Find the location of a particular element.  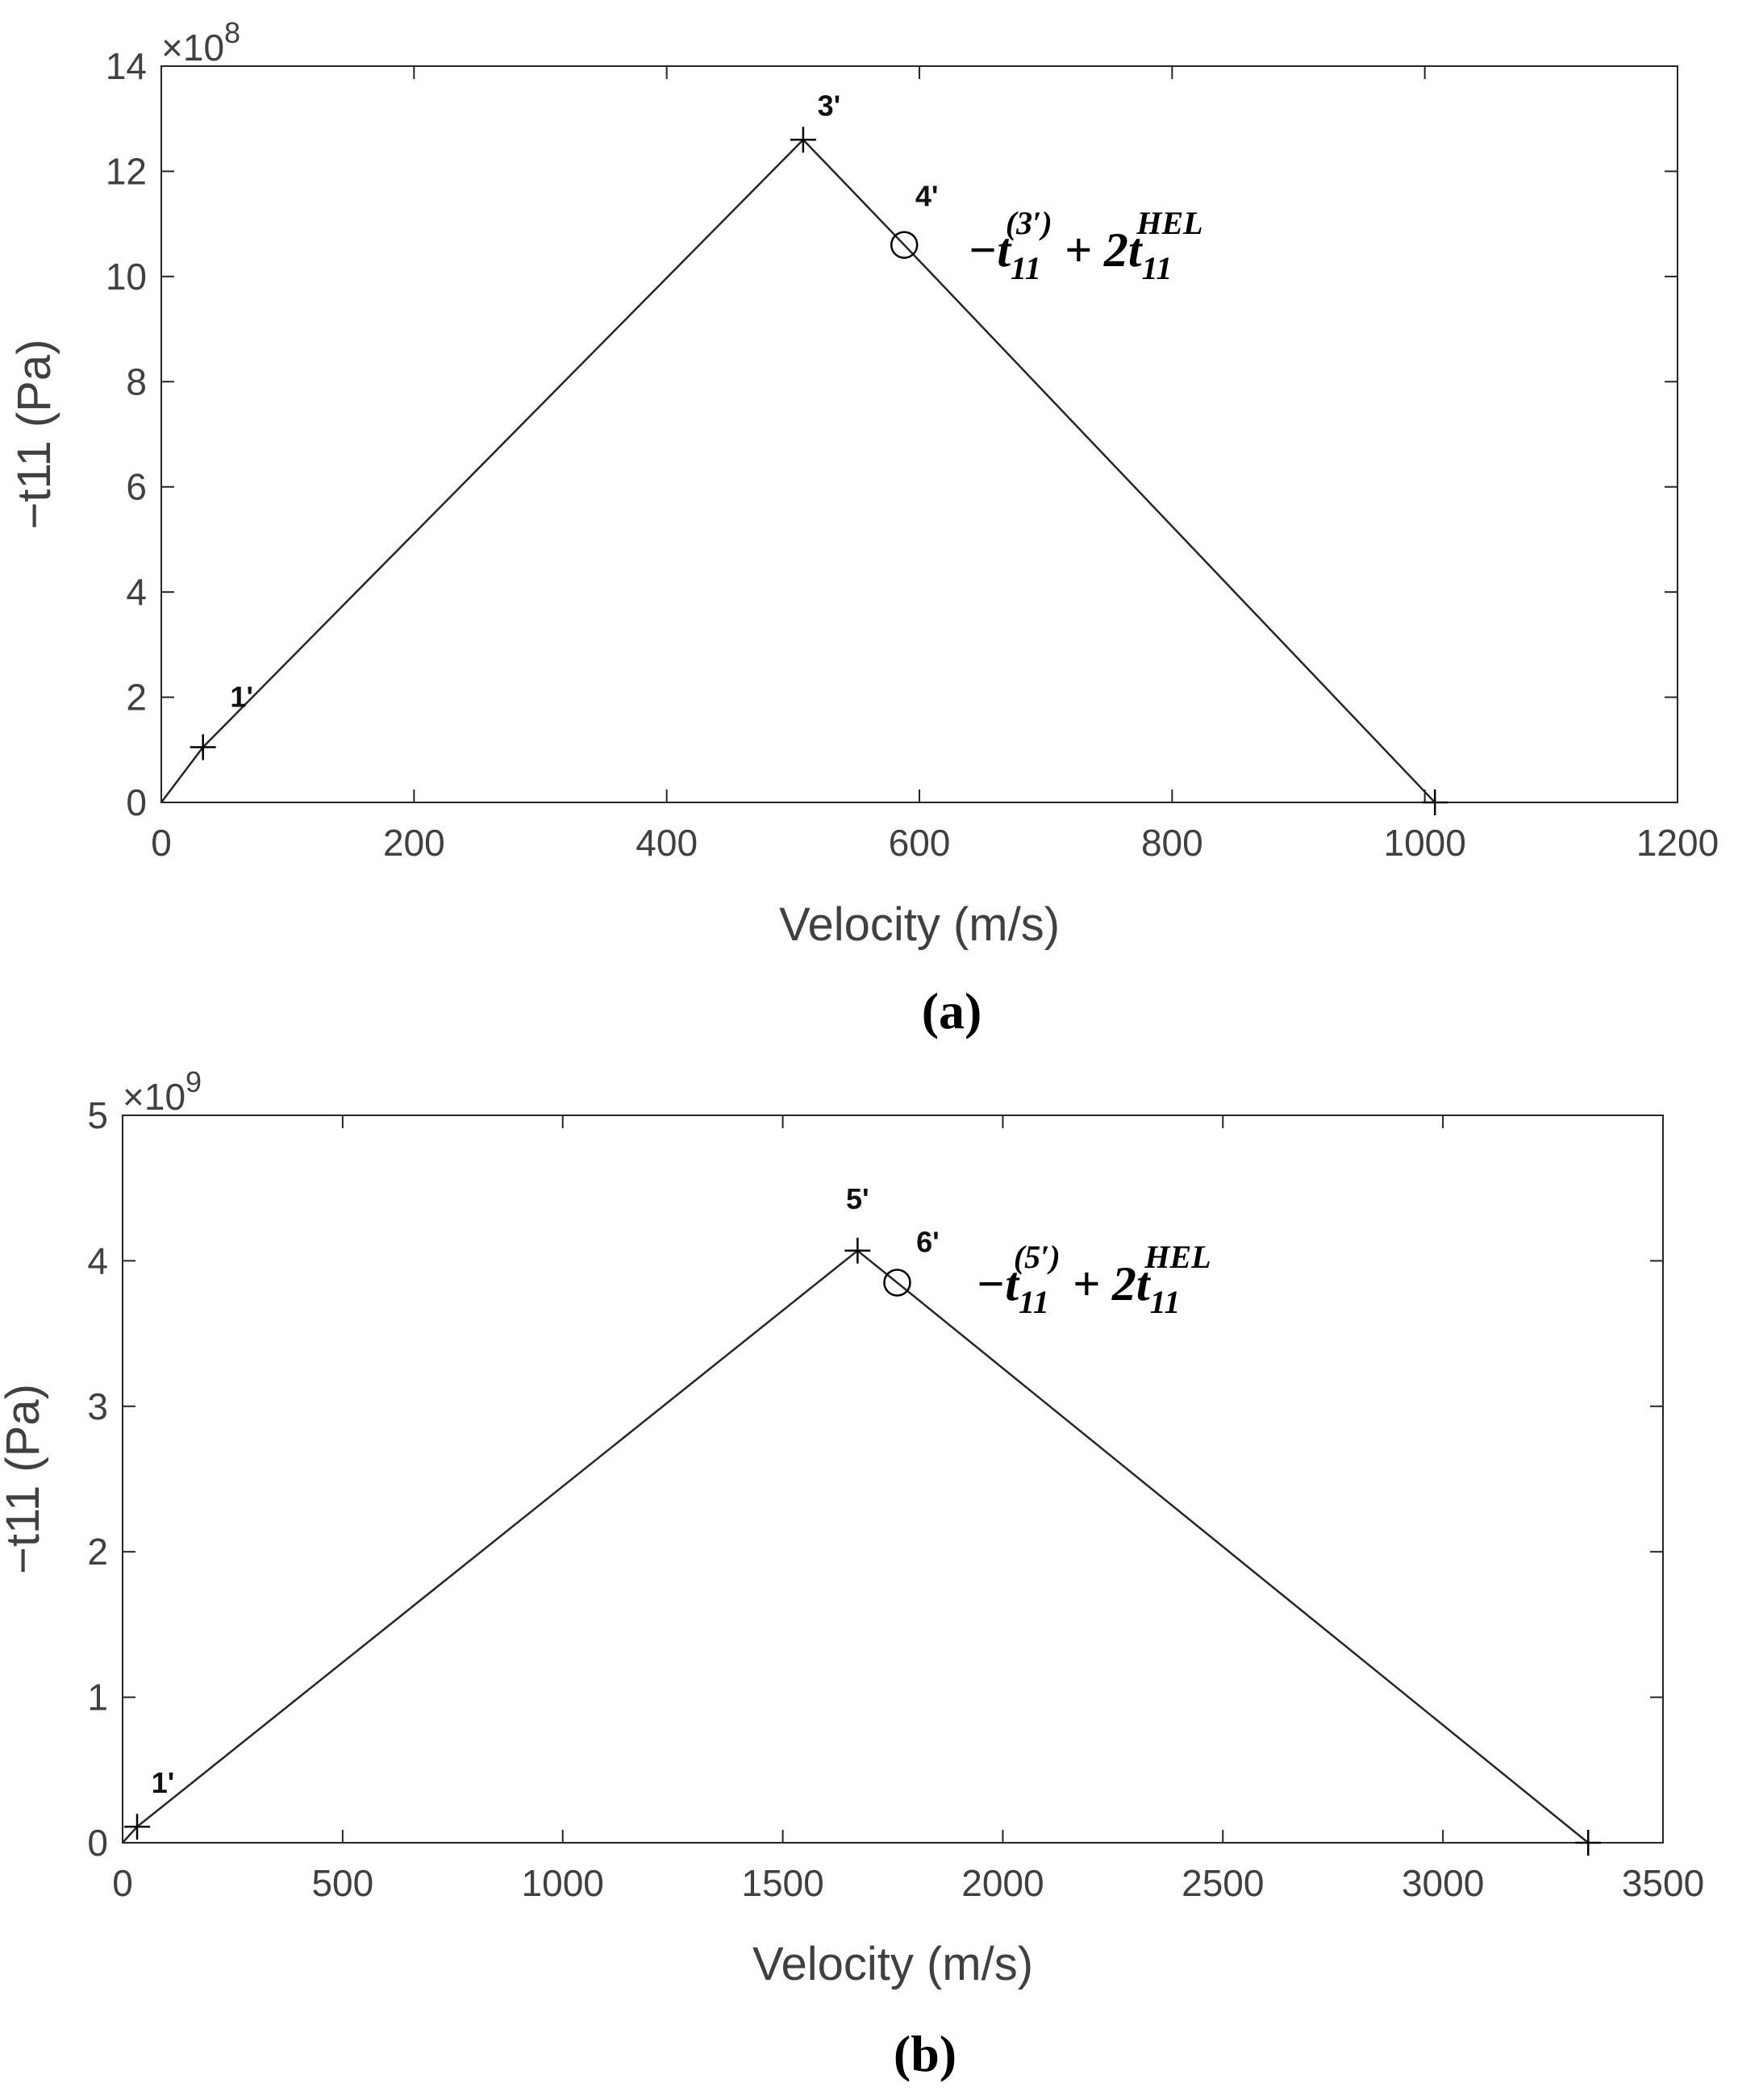

y-tick-label: 3 is located at coordinates (98, 1406).